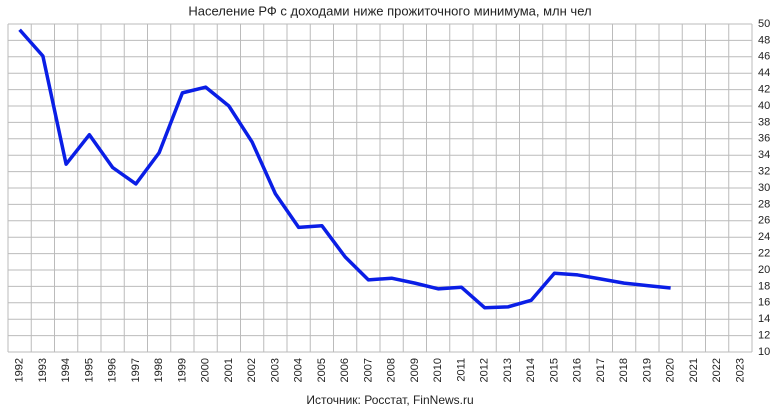  Describe the element at coordinates (182, 370) in the screenshot. I see `x-tick-label: 1999` at that location.